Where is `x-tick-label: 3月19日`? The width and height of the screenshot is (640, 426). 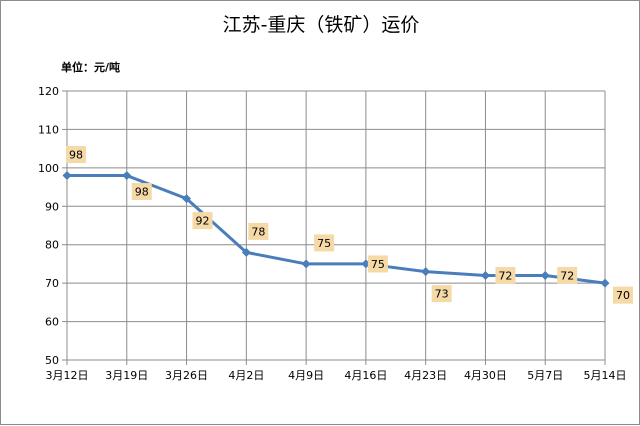 x-tick-label: 3月19日 is located at coordinates (126, 375).